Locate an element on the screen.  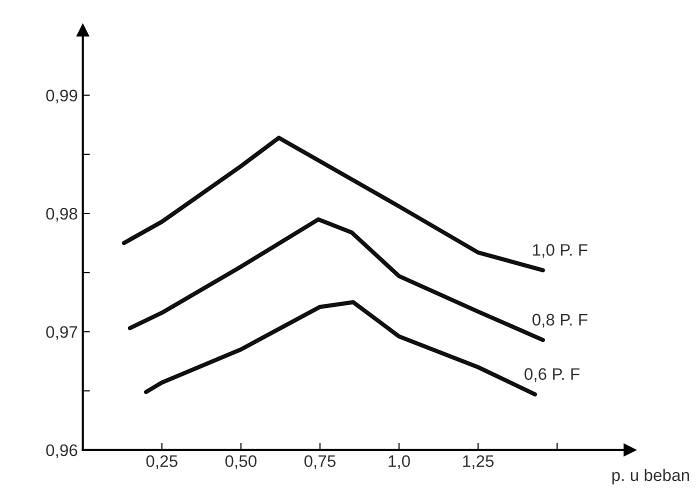
x-tick-label: 1,0 is located at coordinates (399, 462).